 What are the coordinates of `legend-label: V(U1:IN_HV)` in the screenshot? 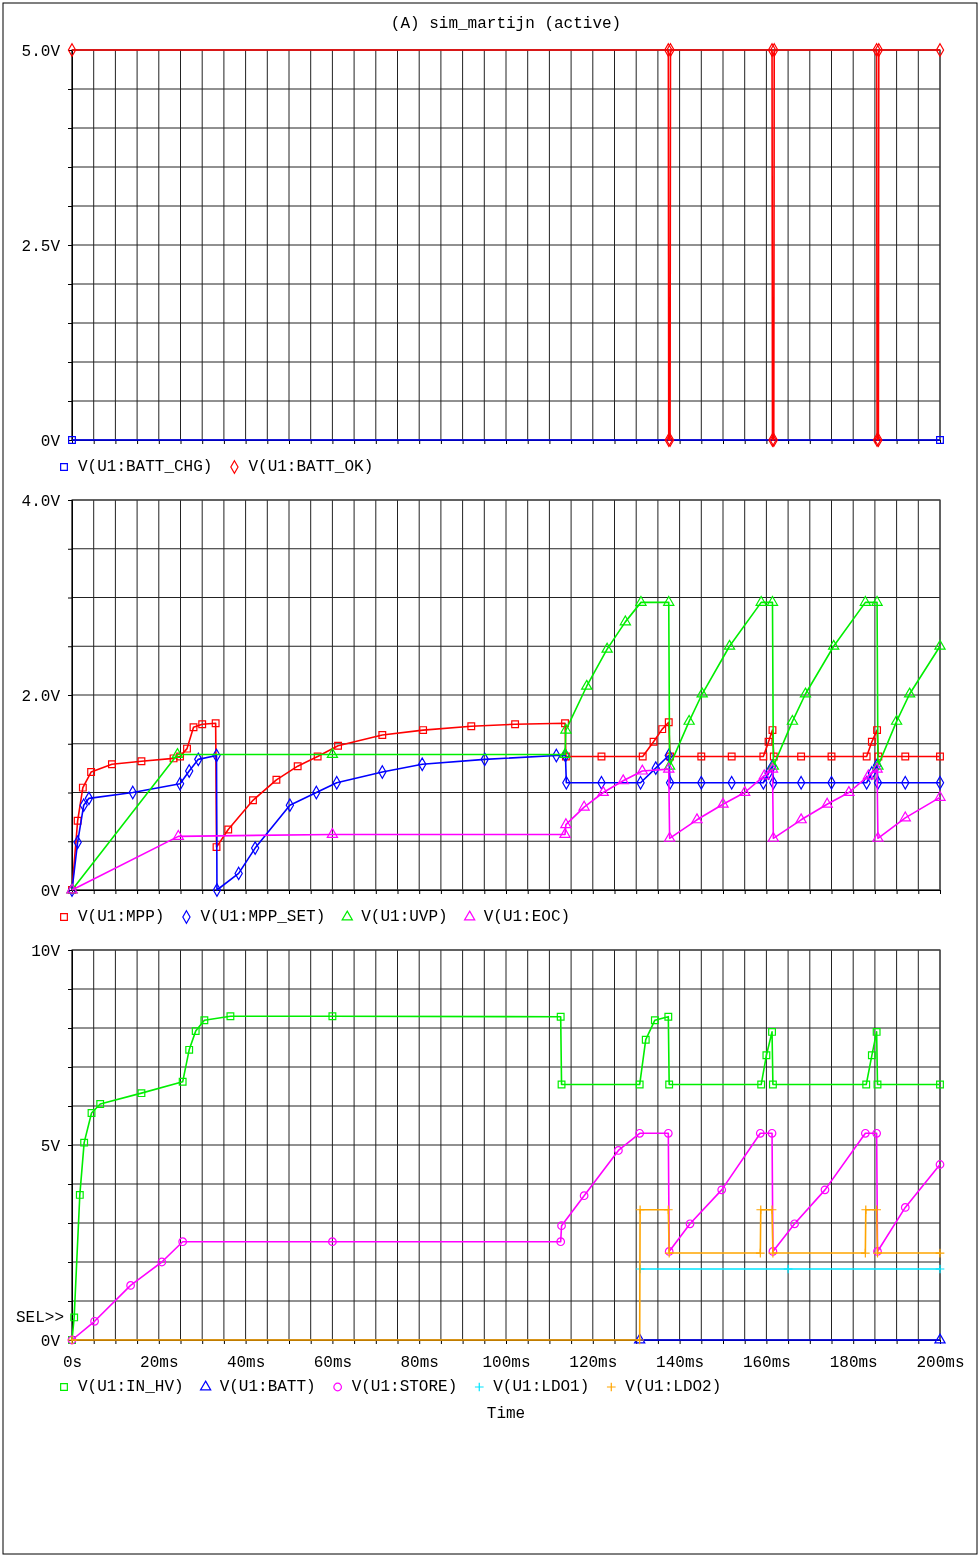 It's located at (131, 1387).